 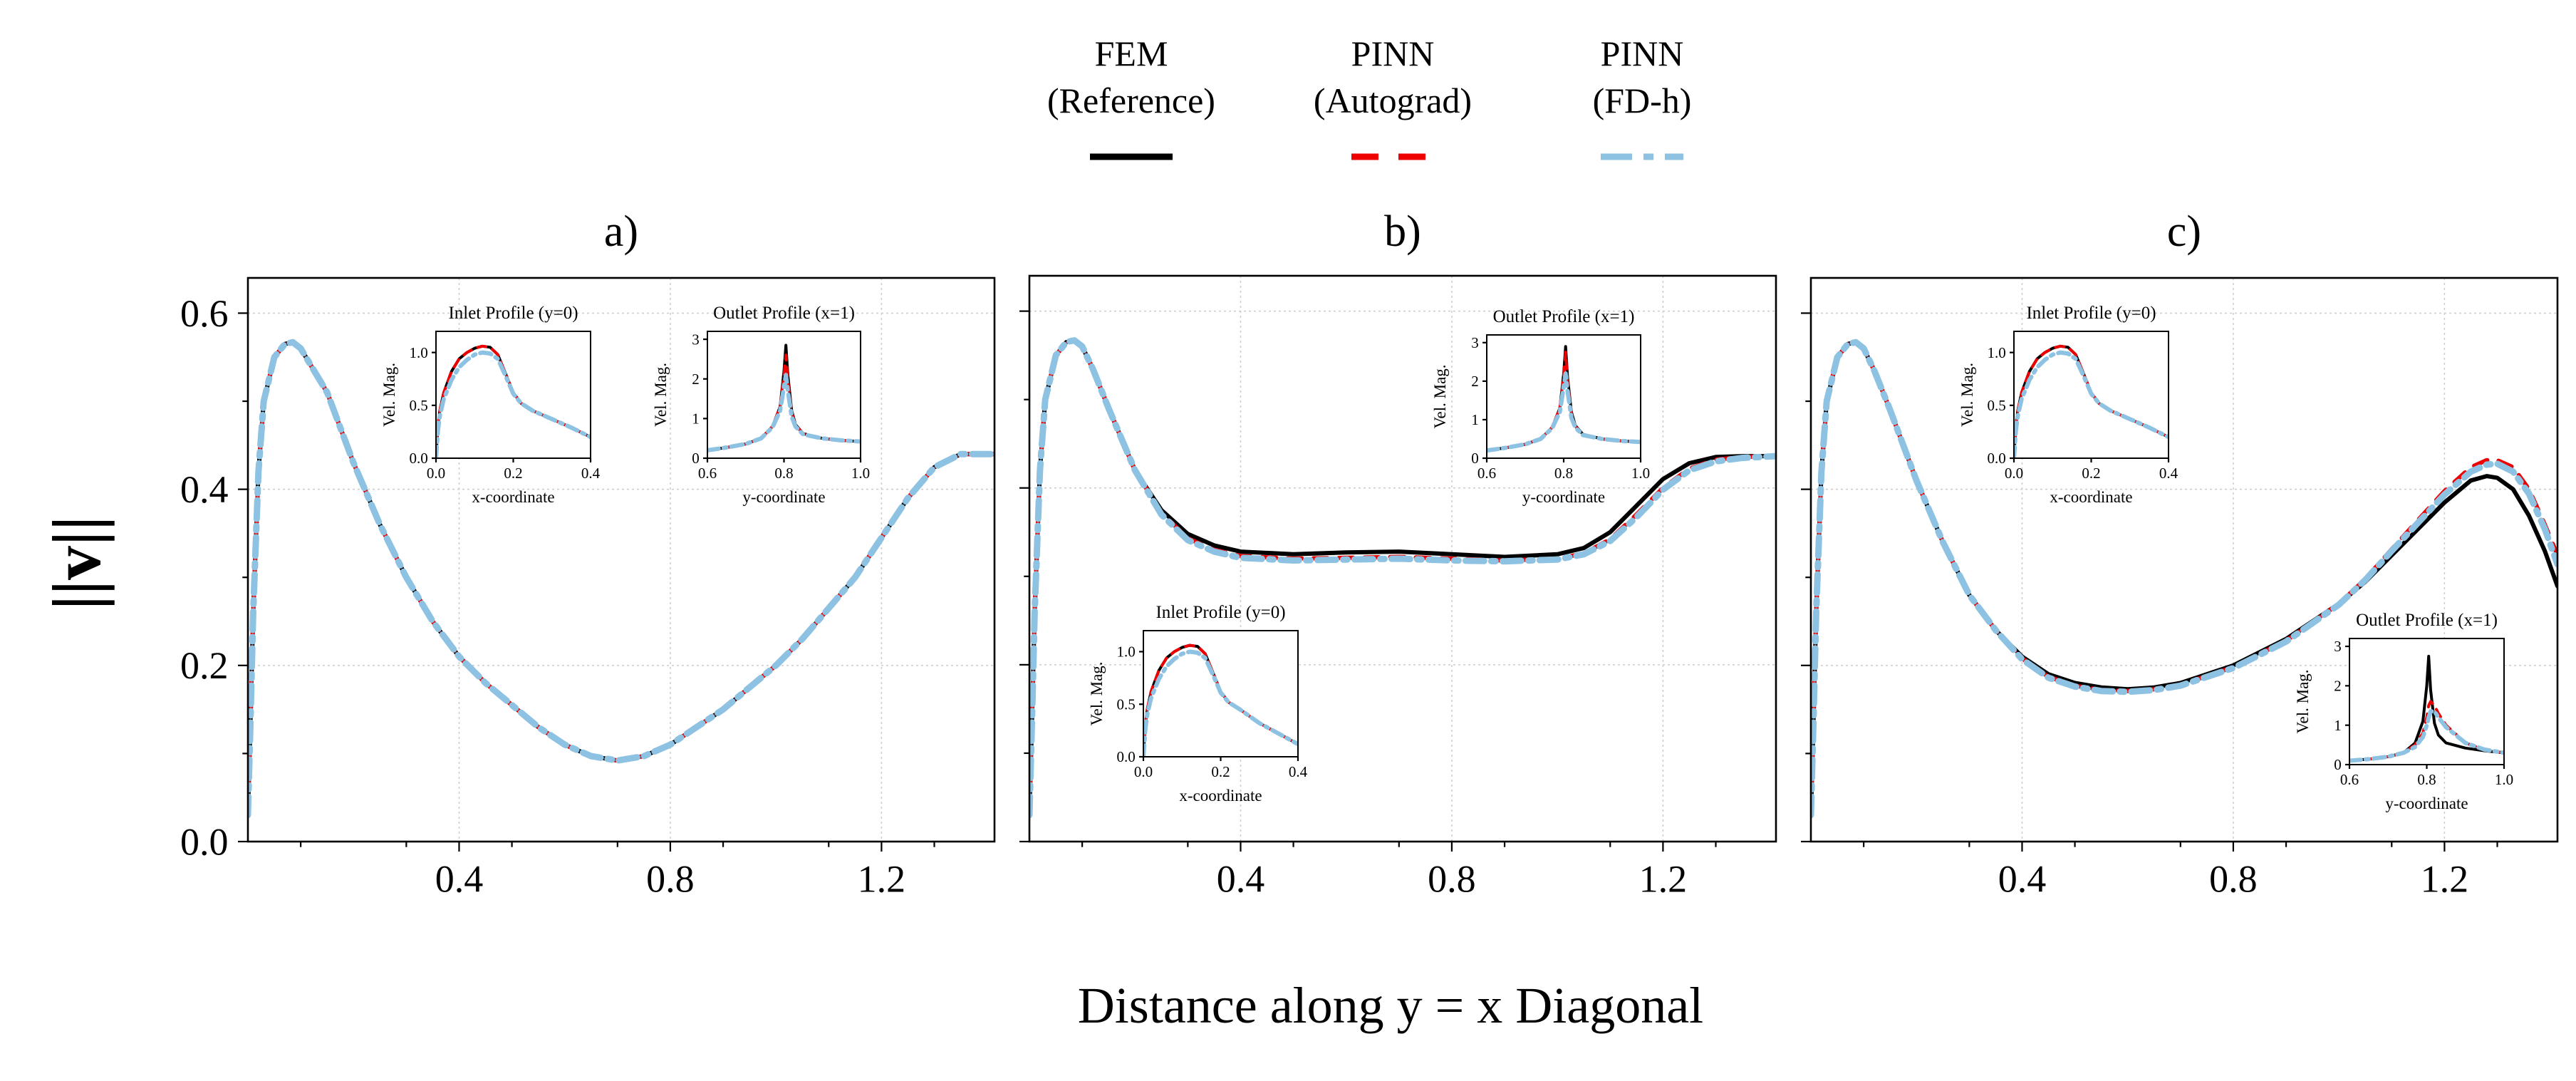 What do you see at coordinates (1131, 100) in the screenshot?
I see `legend-label-line2: (Reference)` at bounding box center [1131, 100].